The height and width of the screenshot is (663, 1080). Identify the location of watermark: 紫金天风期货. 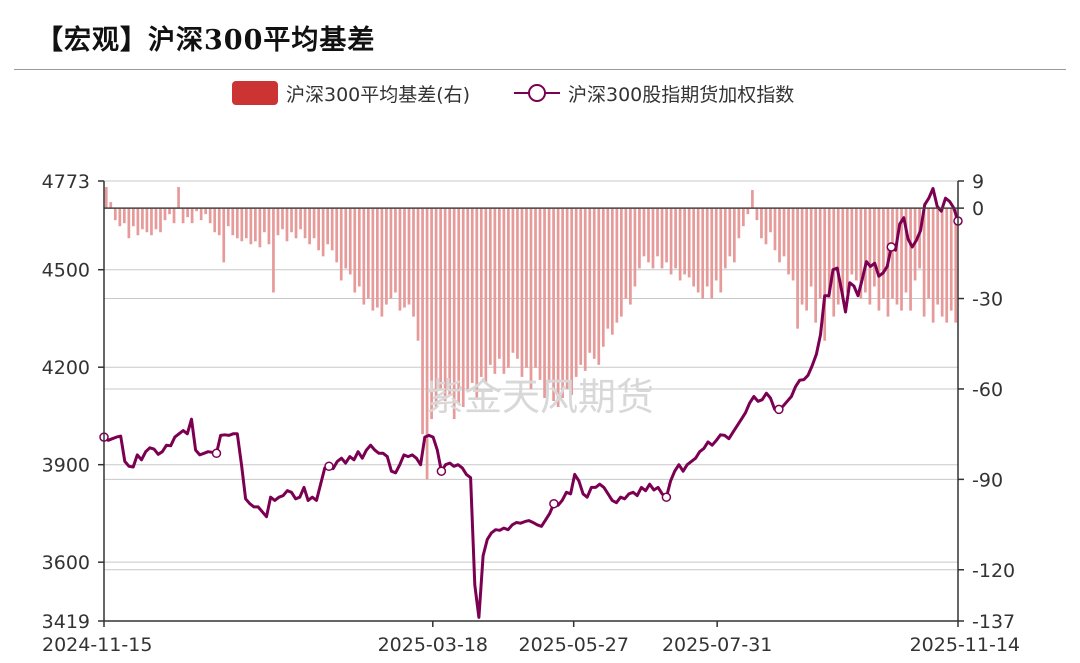
(540, 397).